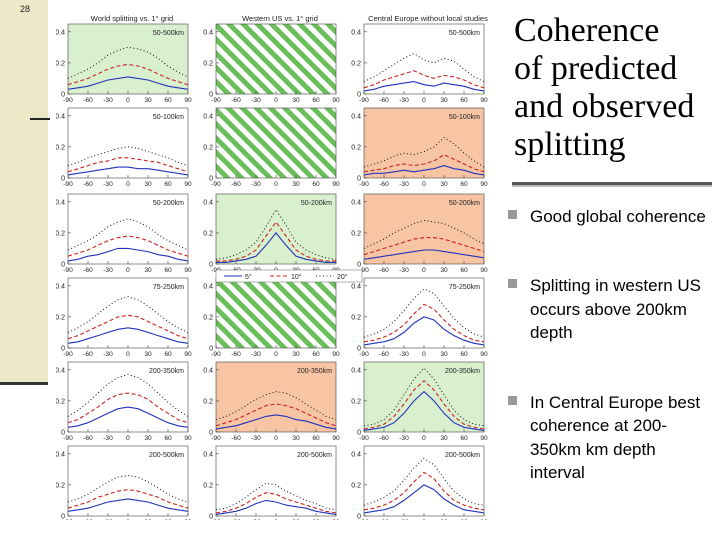 This screenshot has height=540, width=720. What do you see at coordinates (464, 287) in the screenshot?
I see `depth-label: 75-250km` at bounding box center [464, 287].